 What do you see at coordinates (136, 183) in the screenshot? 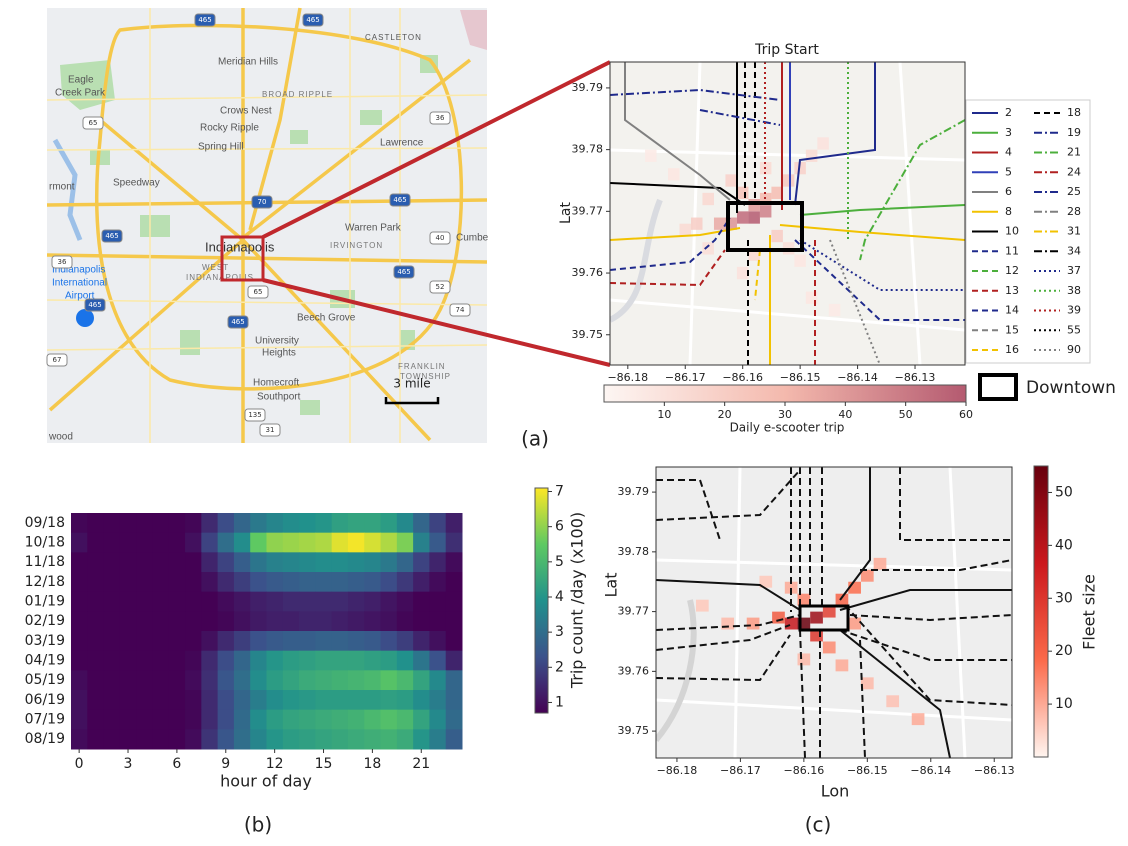
I see `map-label: Speedway` at bounding box center [136, 183].